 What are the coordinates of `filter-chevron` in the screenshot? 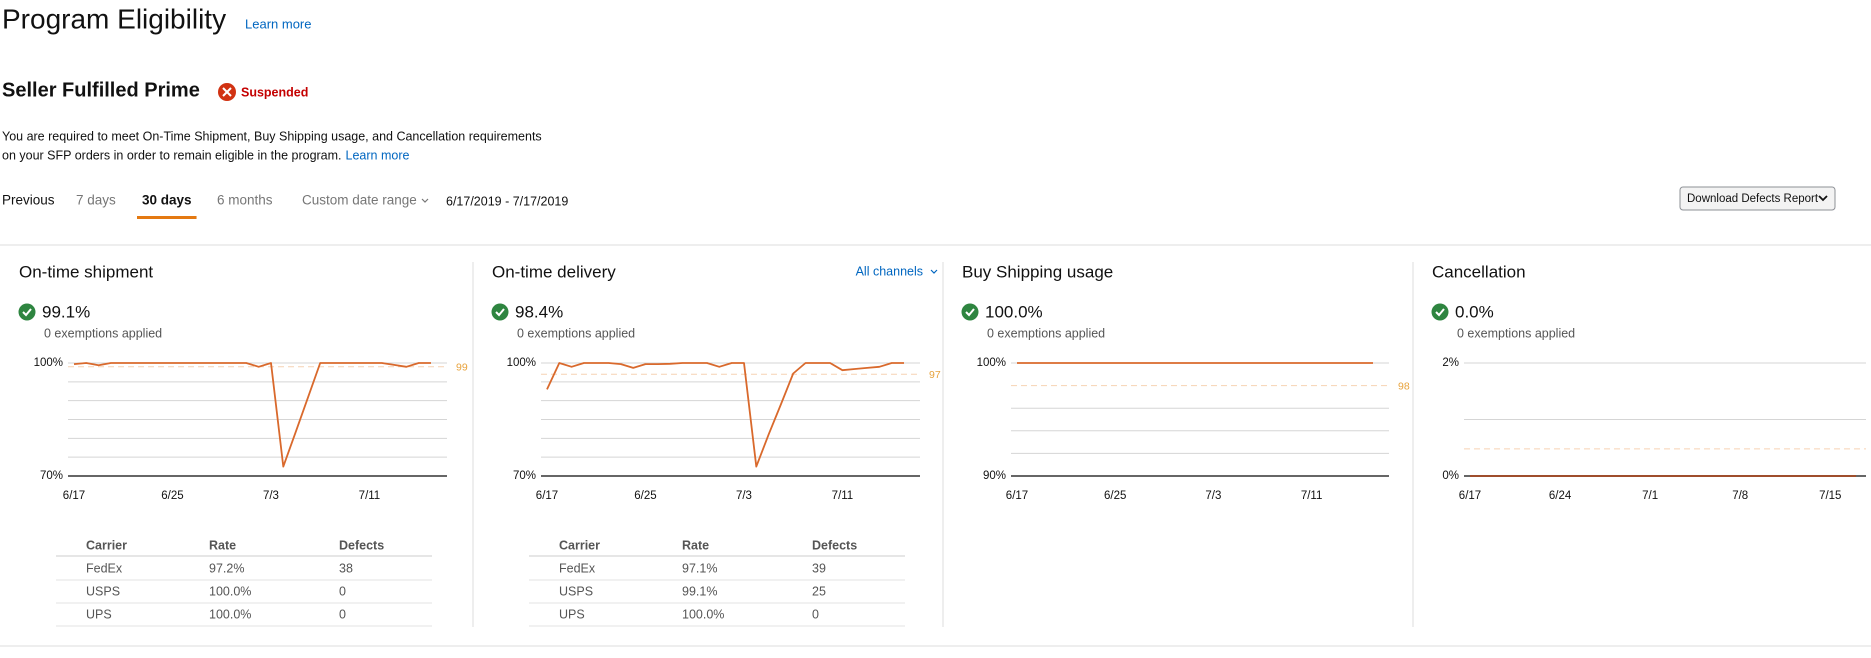 It's located at (934, 271).